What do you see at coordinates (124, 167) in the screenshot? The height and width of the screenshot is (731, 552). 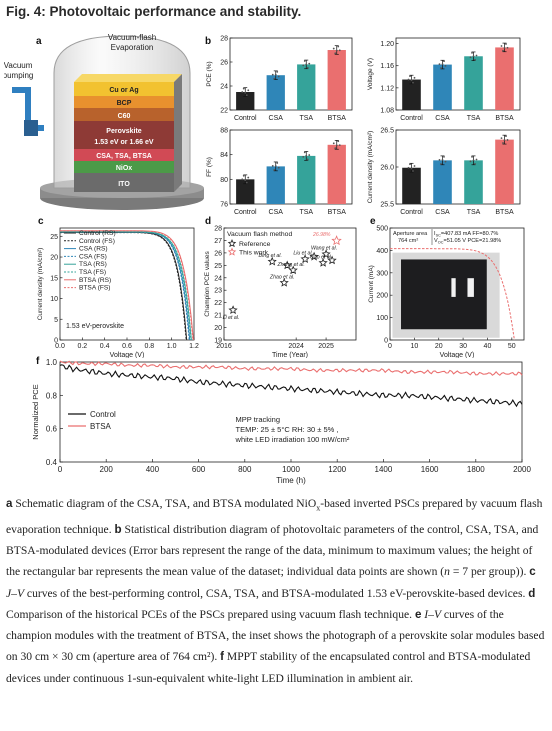 I see `layer-niox` at bounding box center [124, 167].